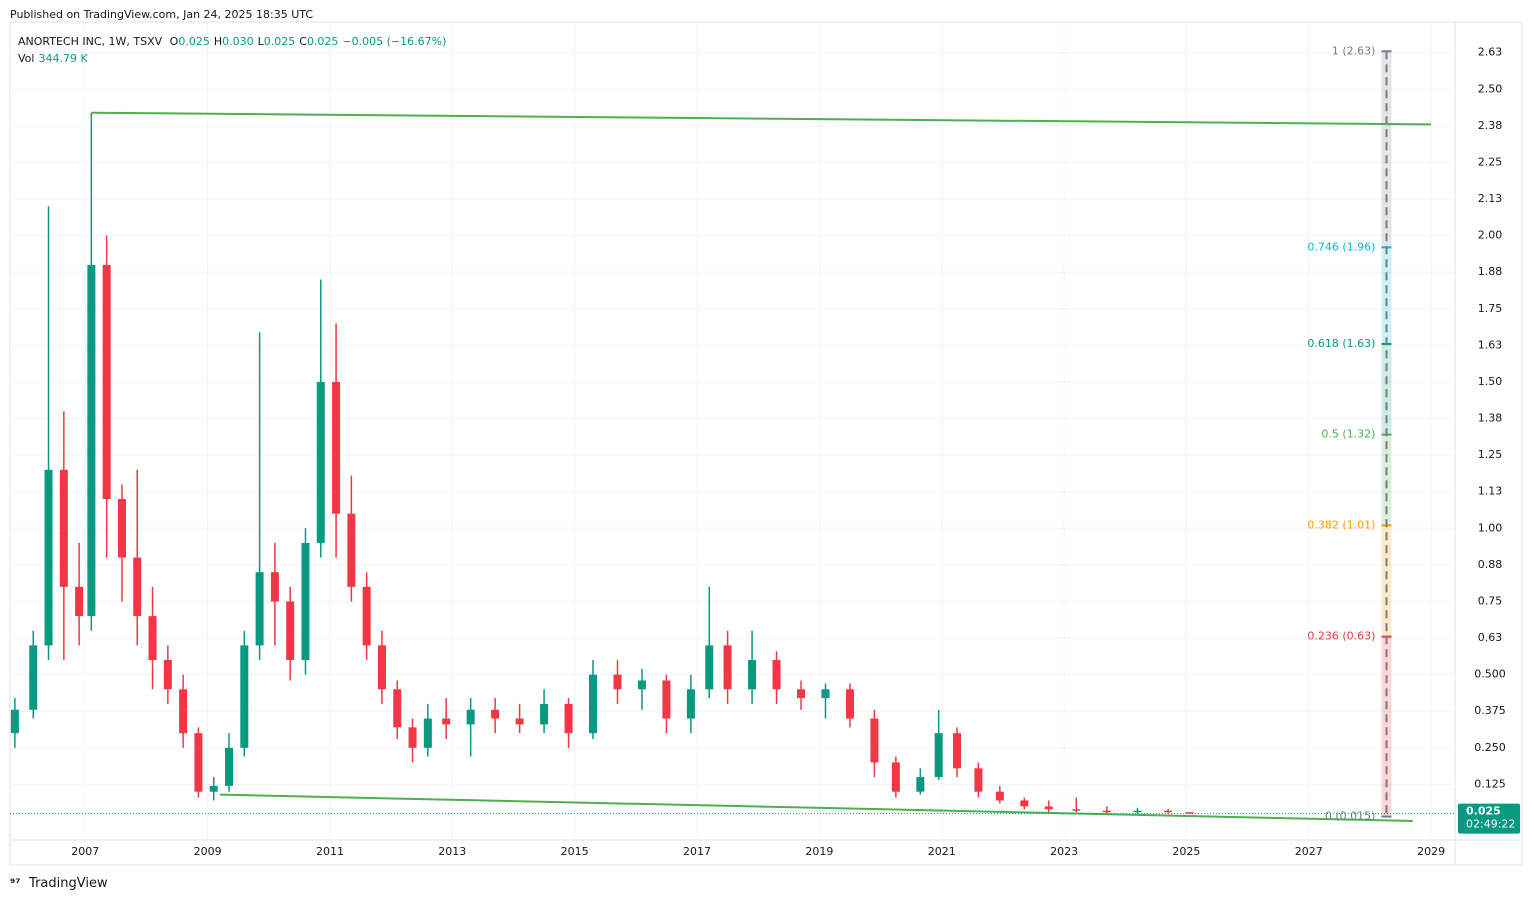 Image resolution: width=1534 pixels, height=901 pixels. I want to click on fib-label: 0.746 (1.96), so click(1341, 246).